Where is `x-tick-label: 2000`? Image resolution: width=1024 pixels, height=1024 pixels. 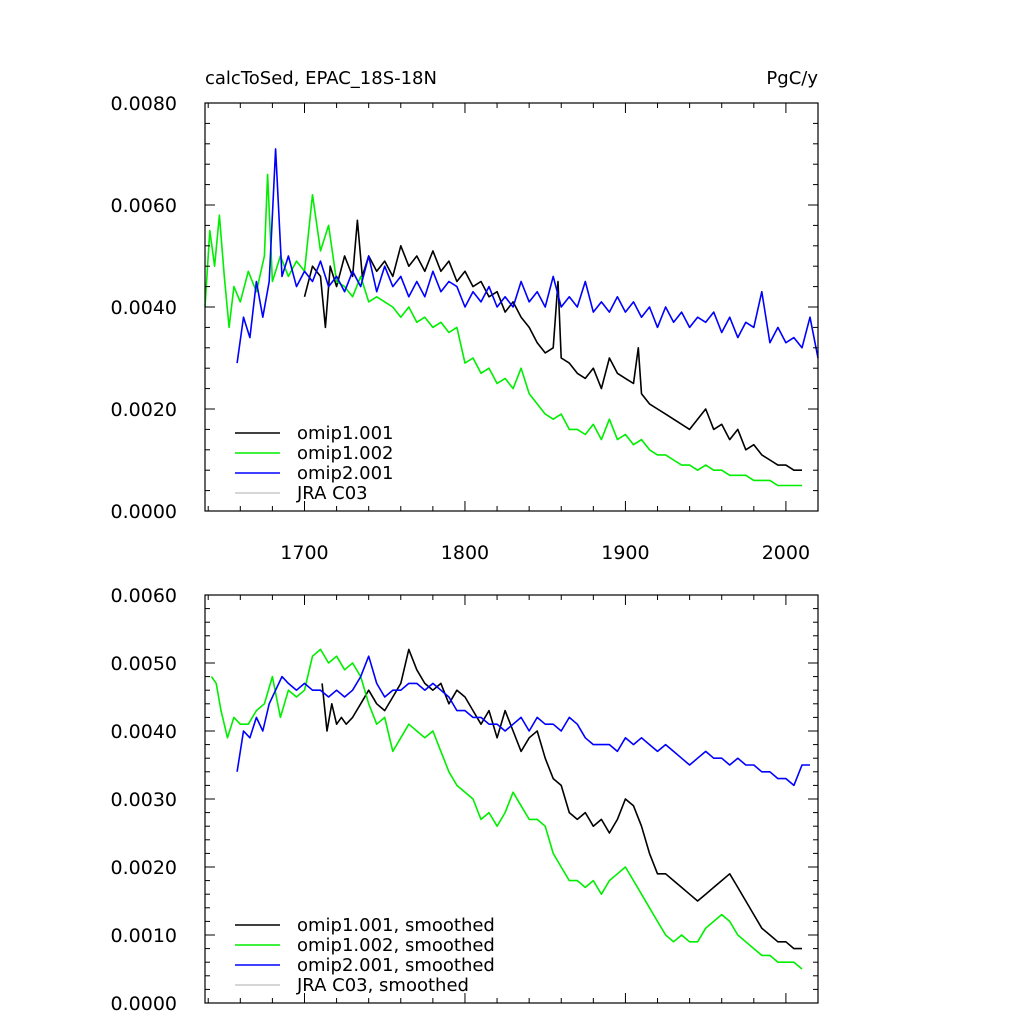 x-tick-label: 2000 is located at coordinates (786, 553).